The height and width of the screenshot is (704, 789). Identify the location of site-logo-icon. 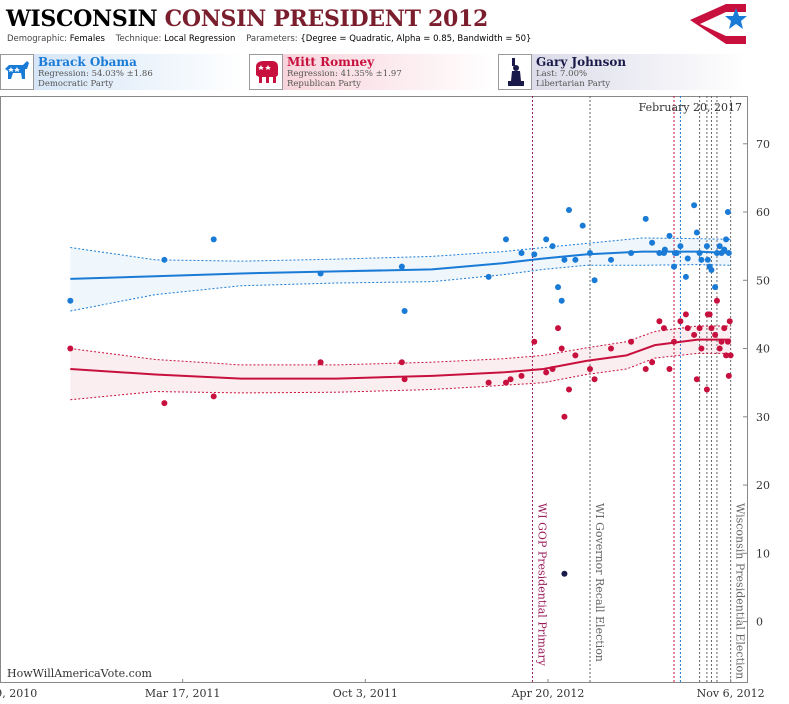
(718, 25).